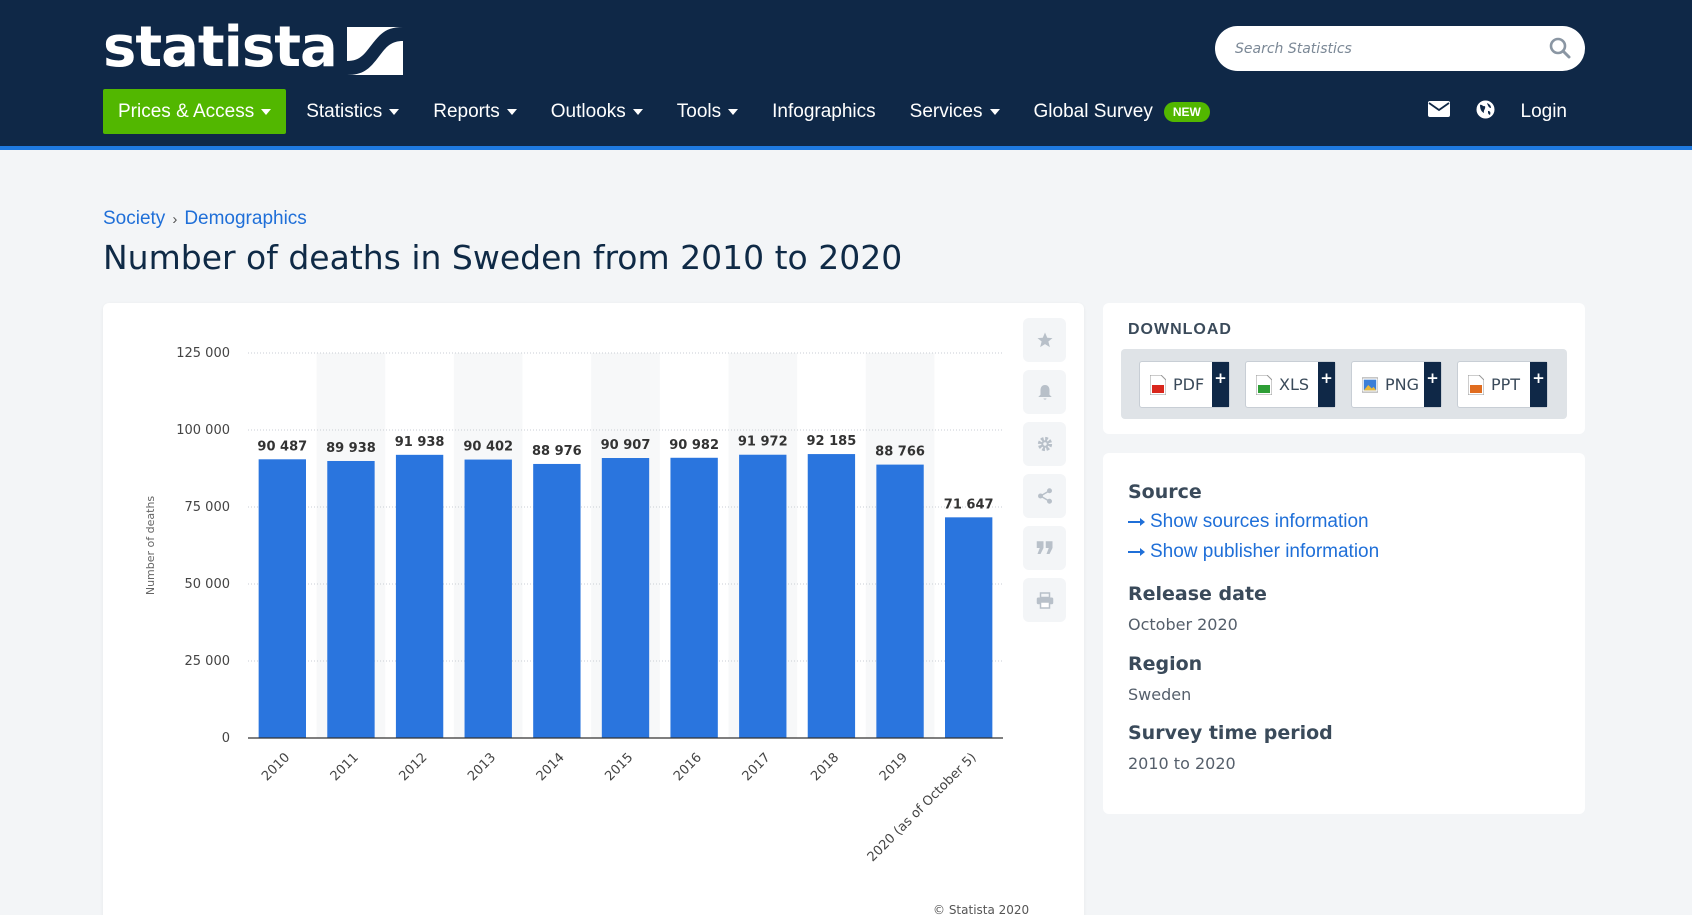 Image resolution: width=1692 pixels, height=915 pixels. What do you see at coordinates (1044, 496) in the screenshot?
I see `share-button` at bounding box center [1044, 496].